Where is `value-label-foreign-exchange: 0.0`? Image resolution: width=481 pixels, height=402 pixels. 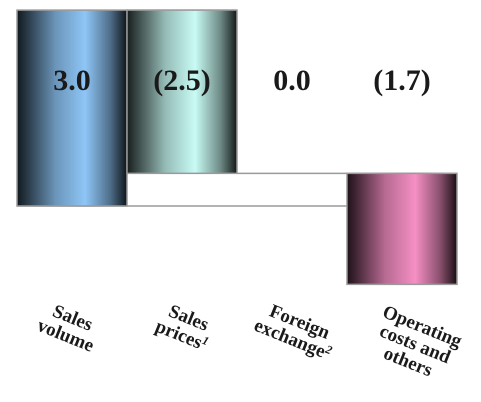 value-label-foreign-exchange: 0.0 is located at coordinates (292, 80).